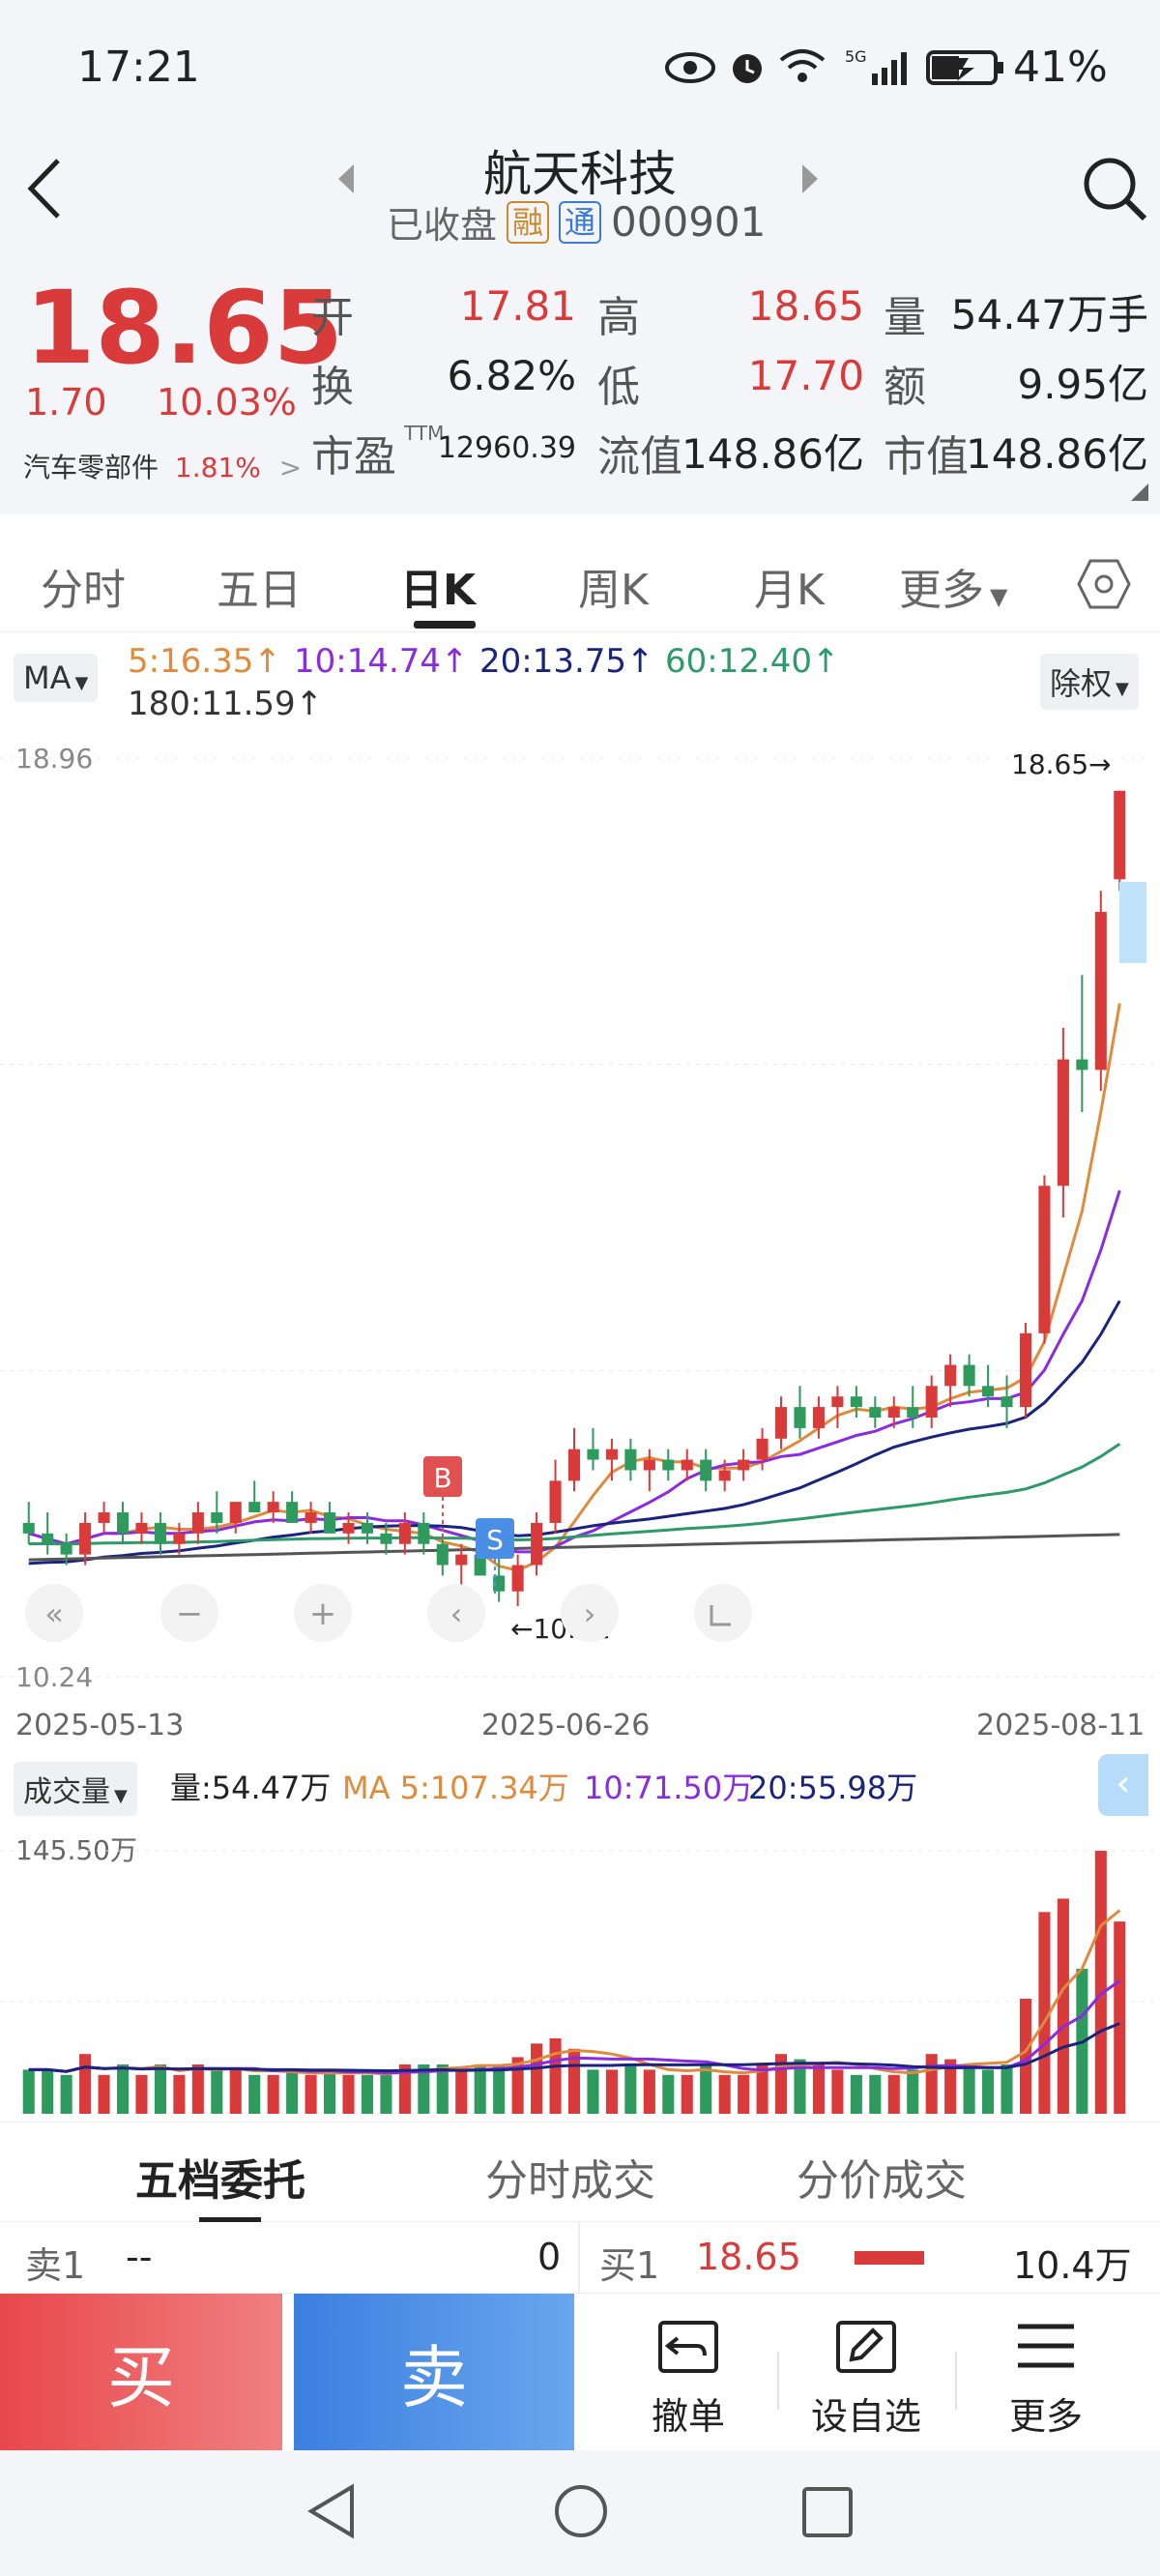  I want to click on tab-more: 更多 ▼, so click(953, 586).